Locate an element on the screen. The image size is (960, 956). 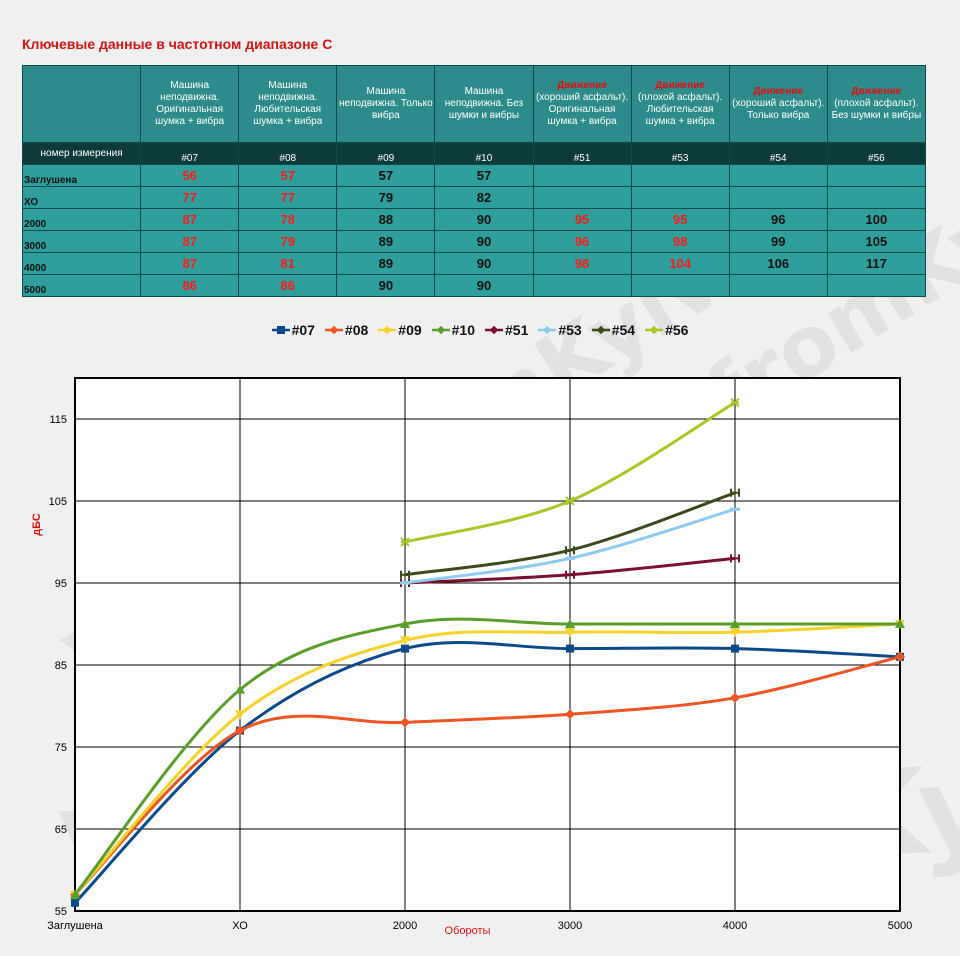
table-cell: 117 is located at coordinates (876, 263).